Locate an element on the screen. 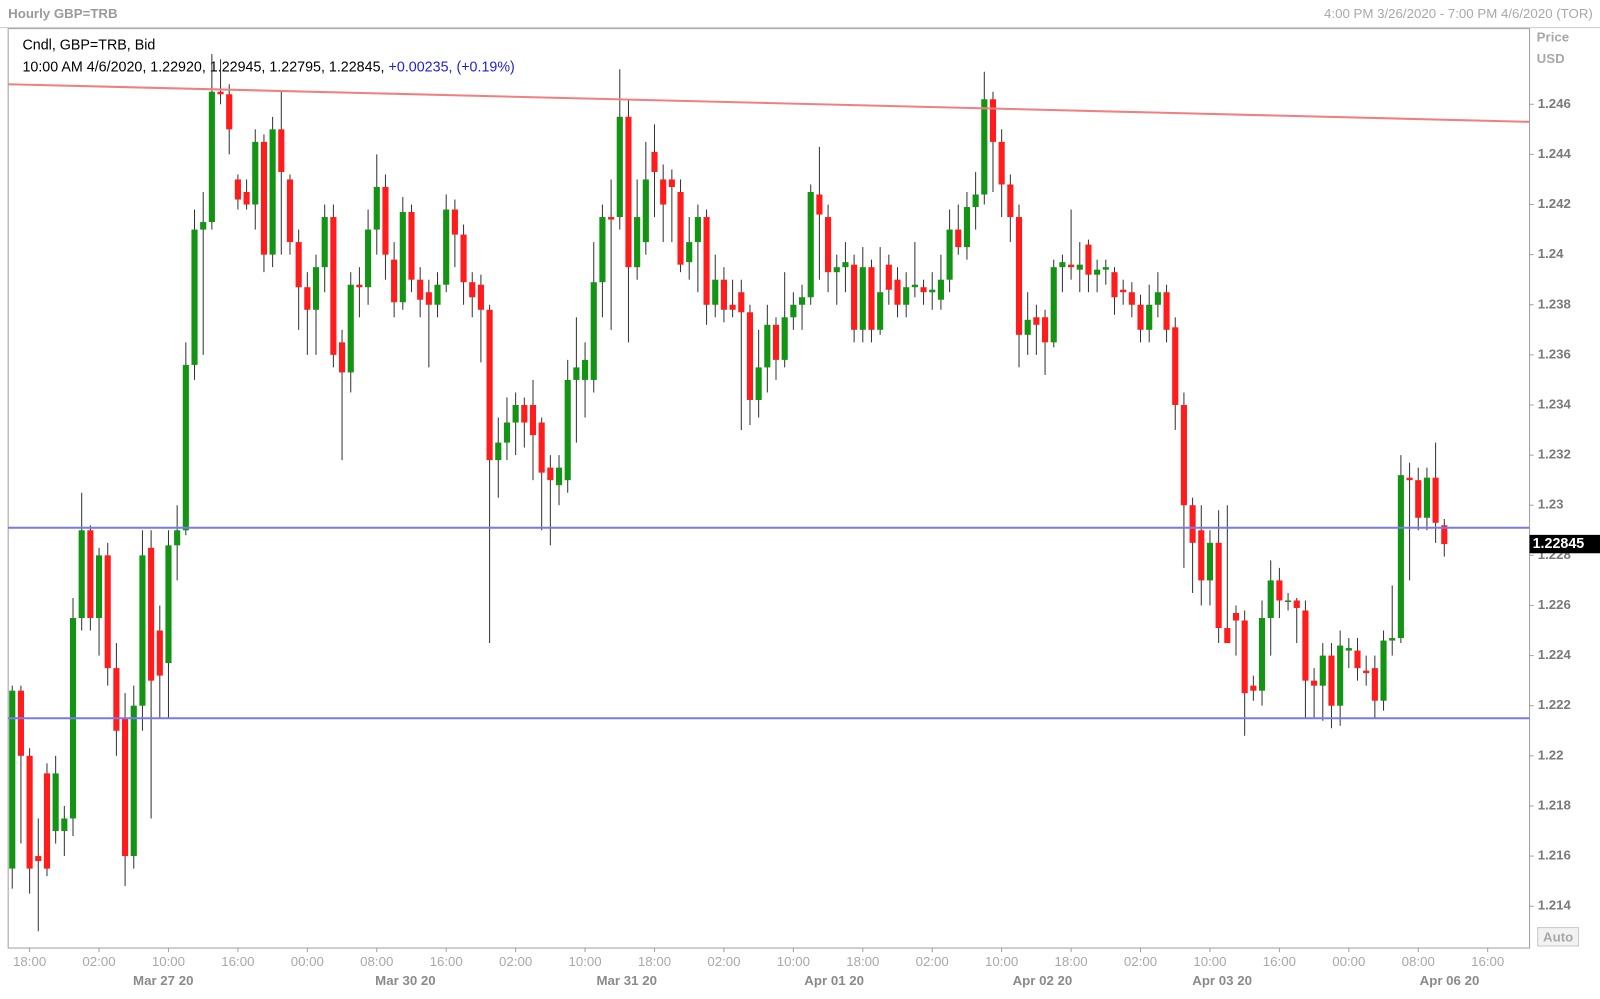 This screenshot has height=999, width=1600. y-tick-label: 1.238 is located at coordinates (1554, 303).